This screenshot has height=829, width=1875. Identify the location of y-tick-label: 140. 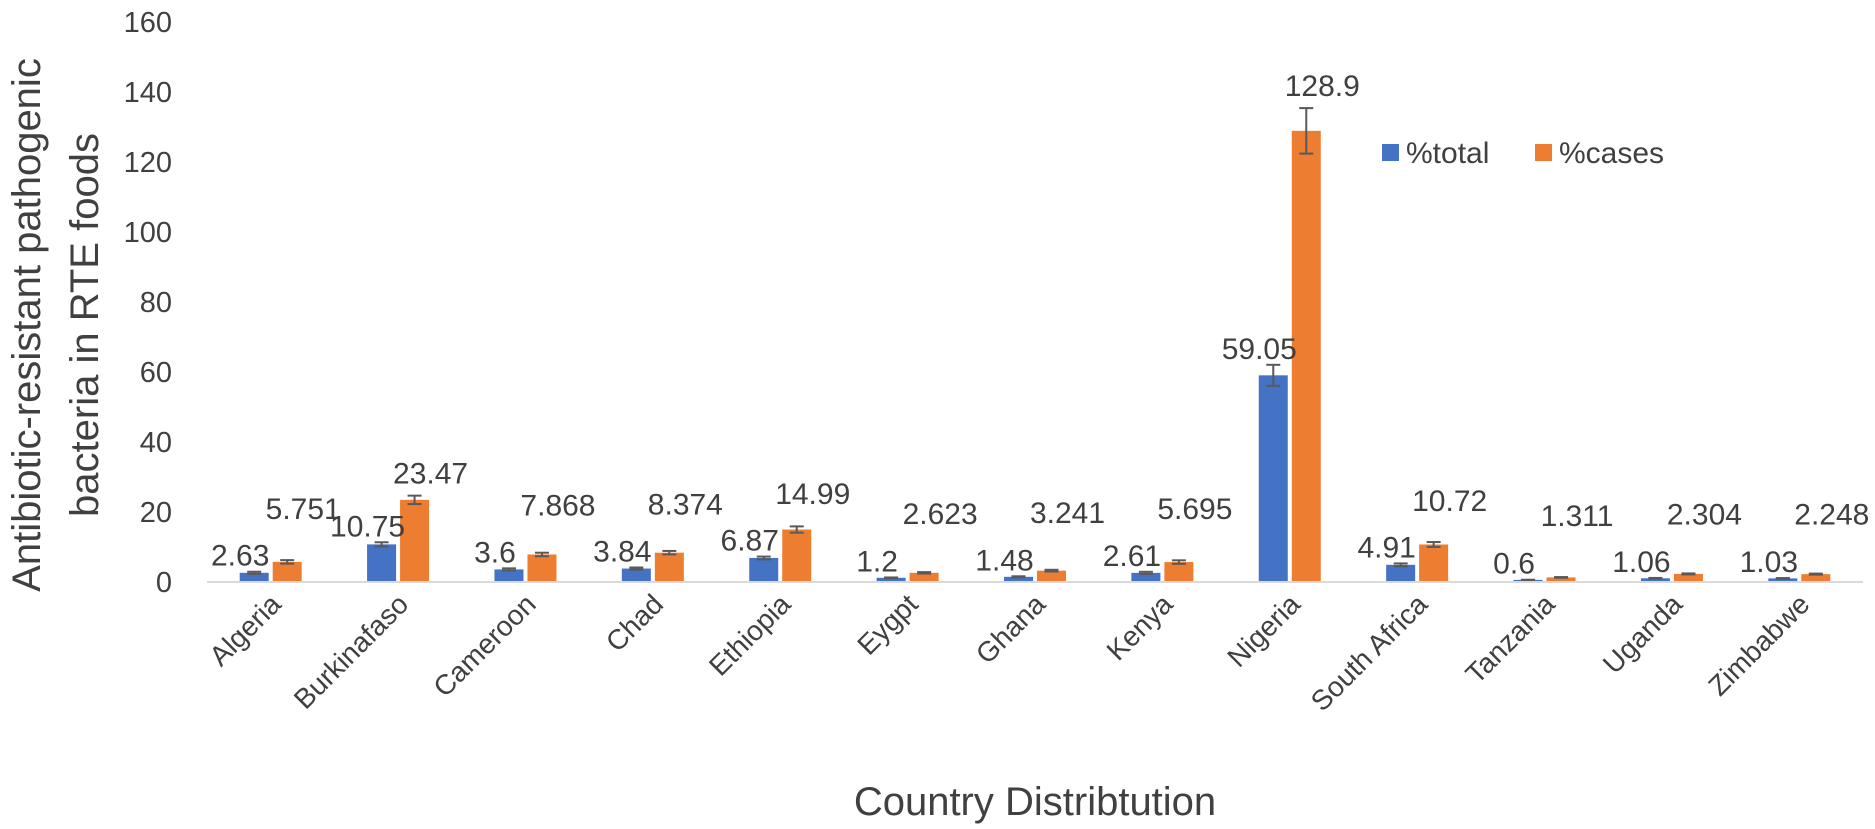
(148, 93).